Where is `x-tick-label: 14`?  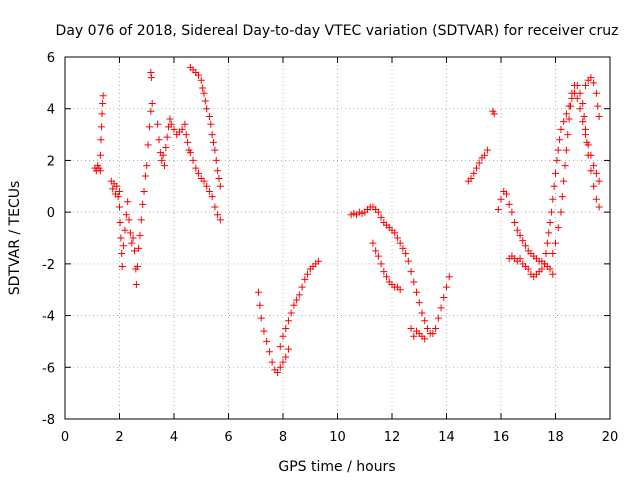 x-tick-label: 14 is located at coordinates (446, 437).